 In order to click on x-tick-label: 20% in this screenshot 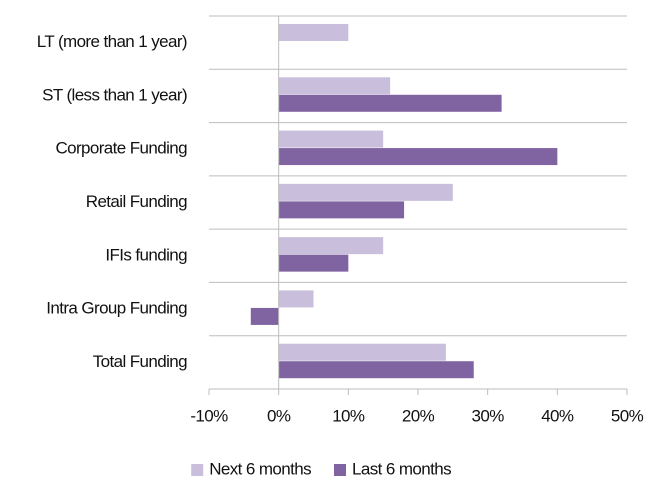, I will do `click(418, 415)`.